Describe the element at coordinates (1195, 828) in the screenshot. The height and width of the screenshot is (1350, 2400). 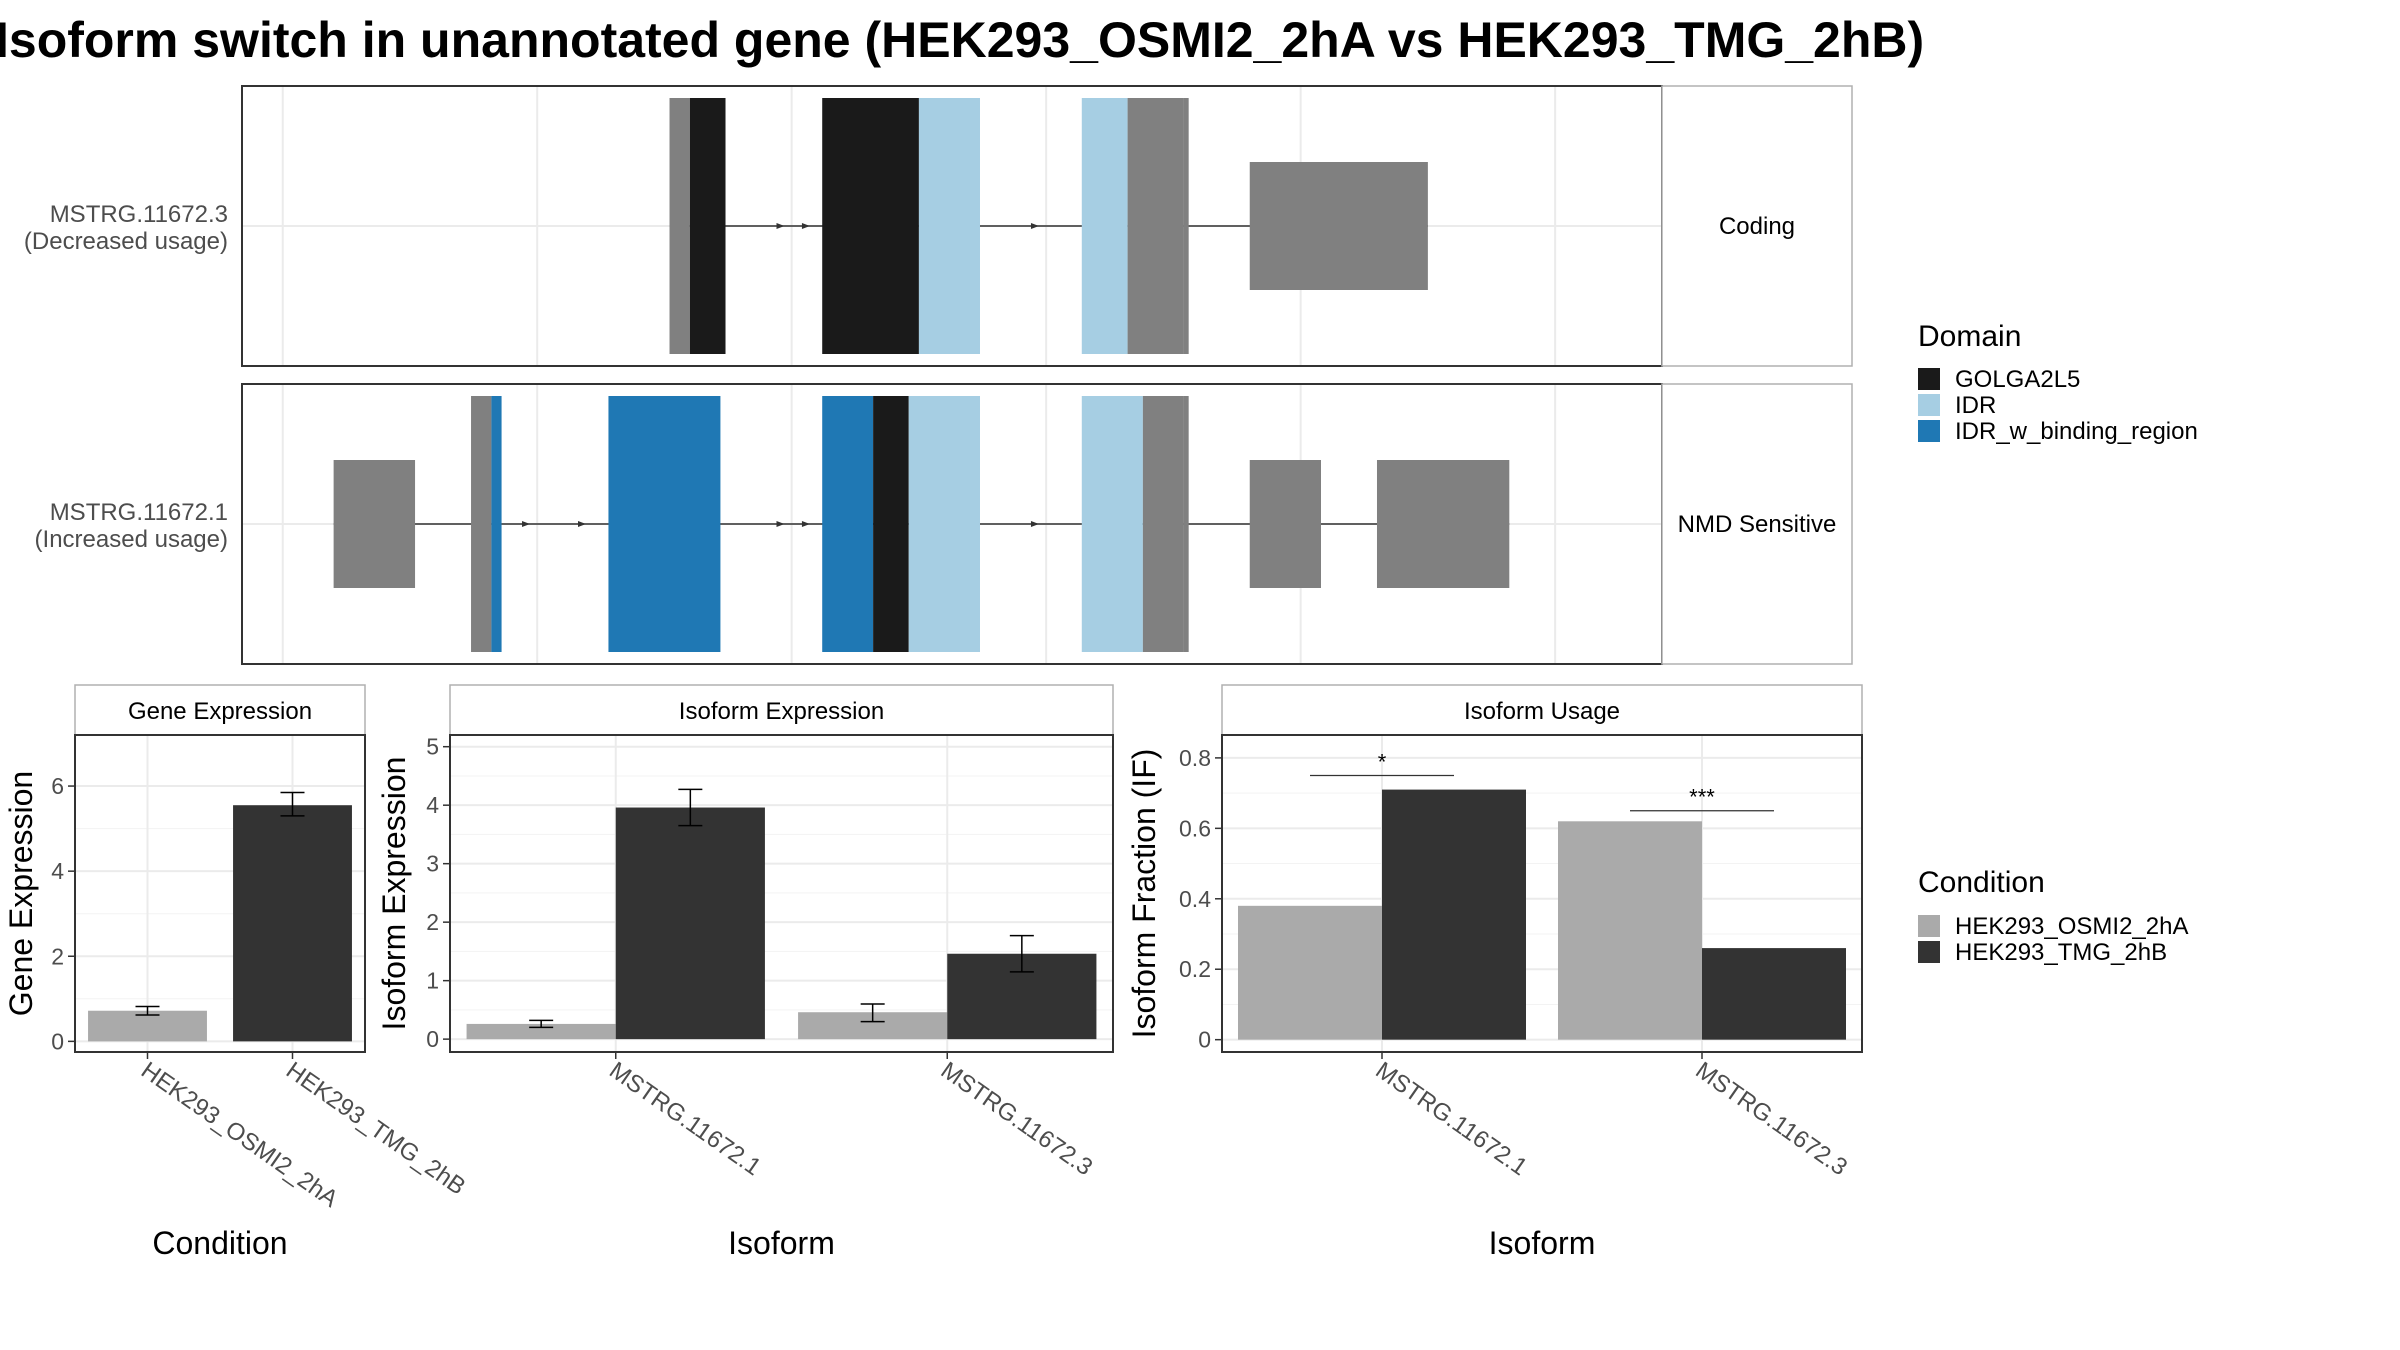
I see `y-tick-label: 0.6` at that location.